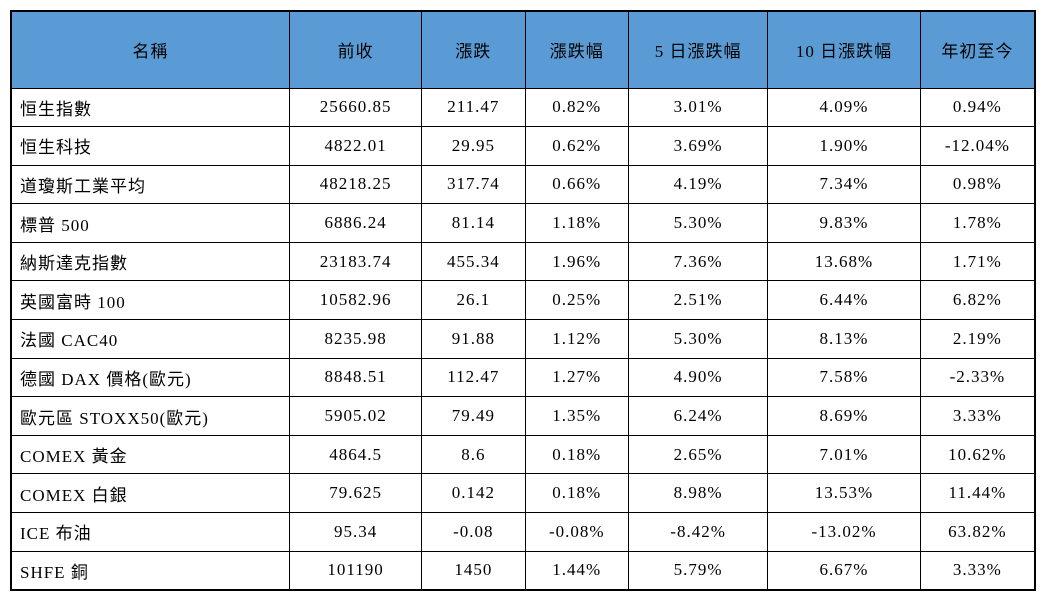 This screenshot has height=602, width=1046. I want to click on cell-change-pct: 0.25%, so click(576, 300).